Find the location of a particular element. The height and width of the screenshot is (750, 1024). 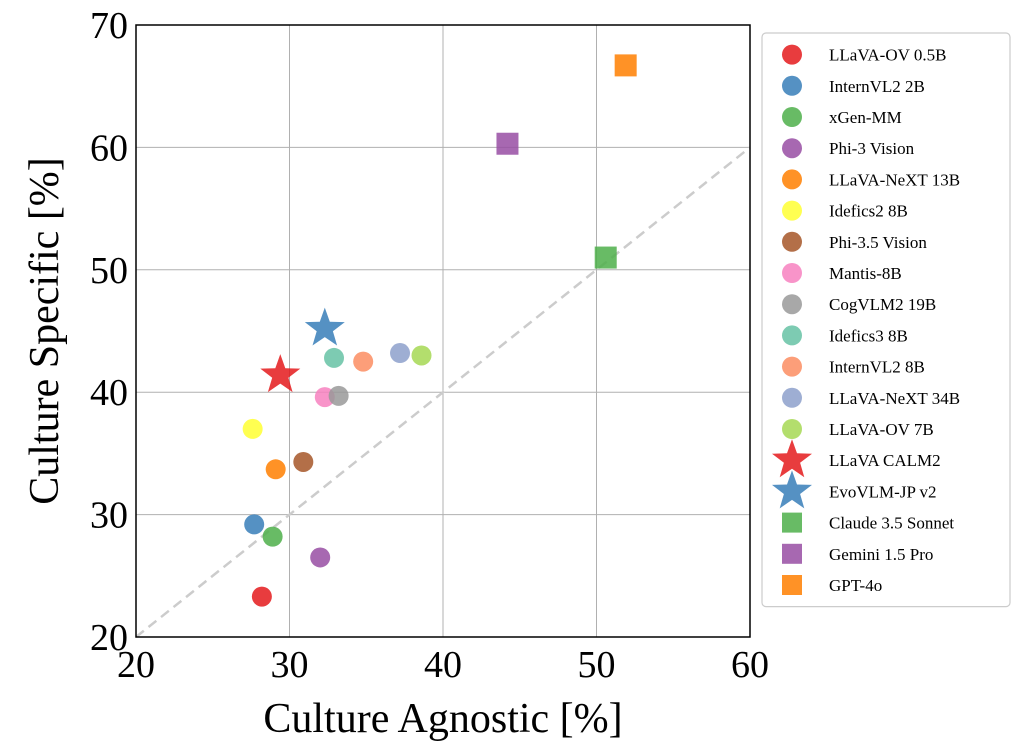

legend-label-xgen-mm: xGen-MM is located at coordinates (865, 117).